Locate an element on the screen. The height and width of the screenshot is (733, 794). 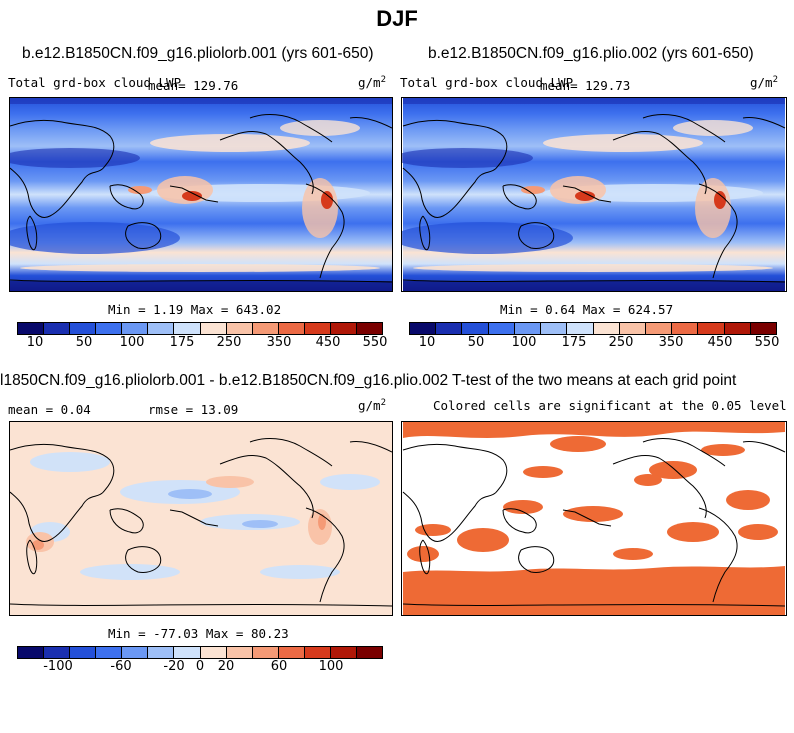
panel1-units: g/m2 is located at coordinates (372, 83).